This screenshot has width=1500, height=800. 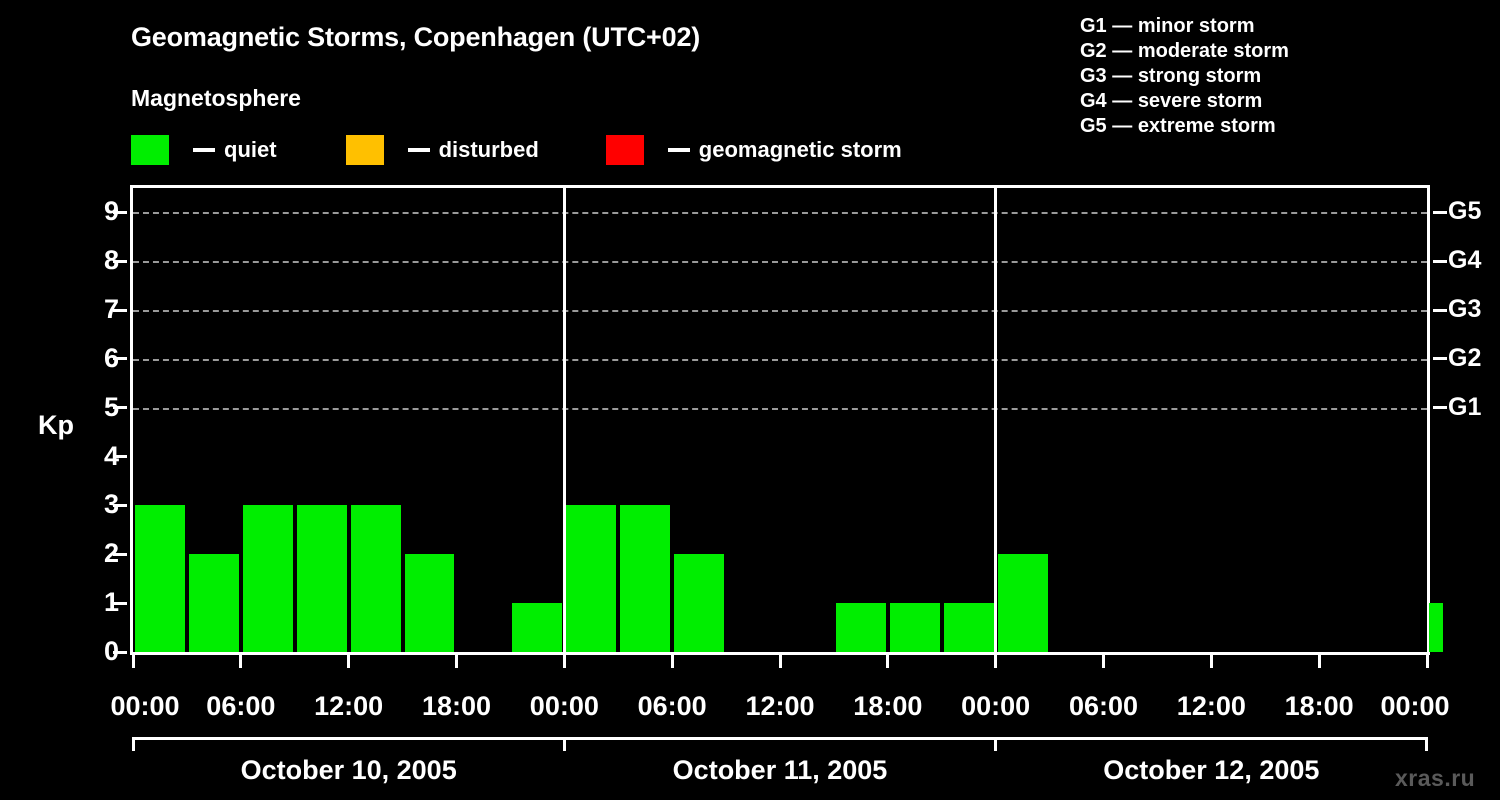 I want to click on g-legend-row: G4 — severe storm, so click(x=1184, y=101).